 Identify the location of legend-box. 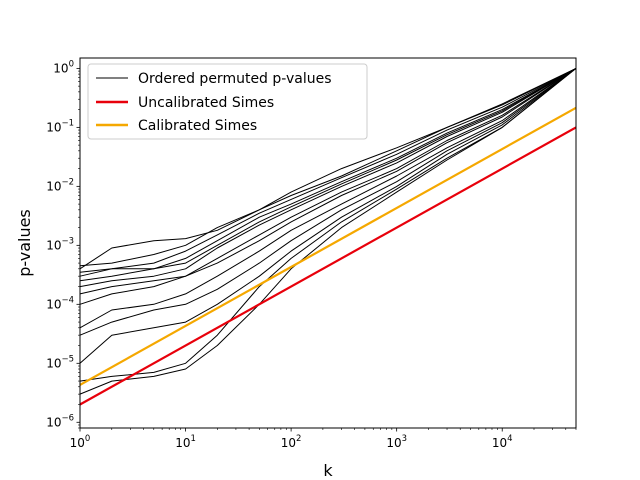
(227, 101).